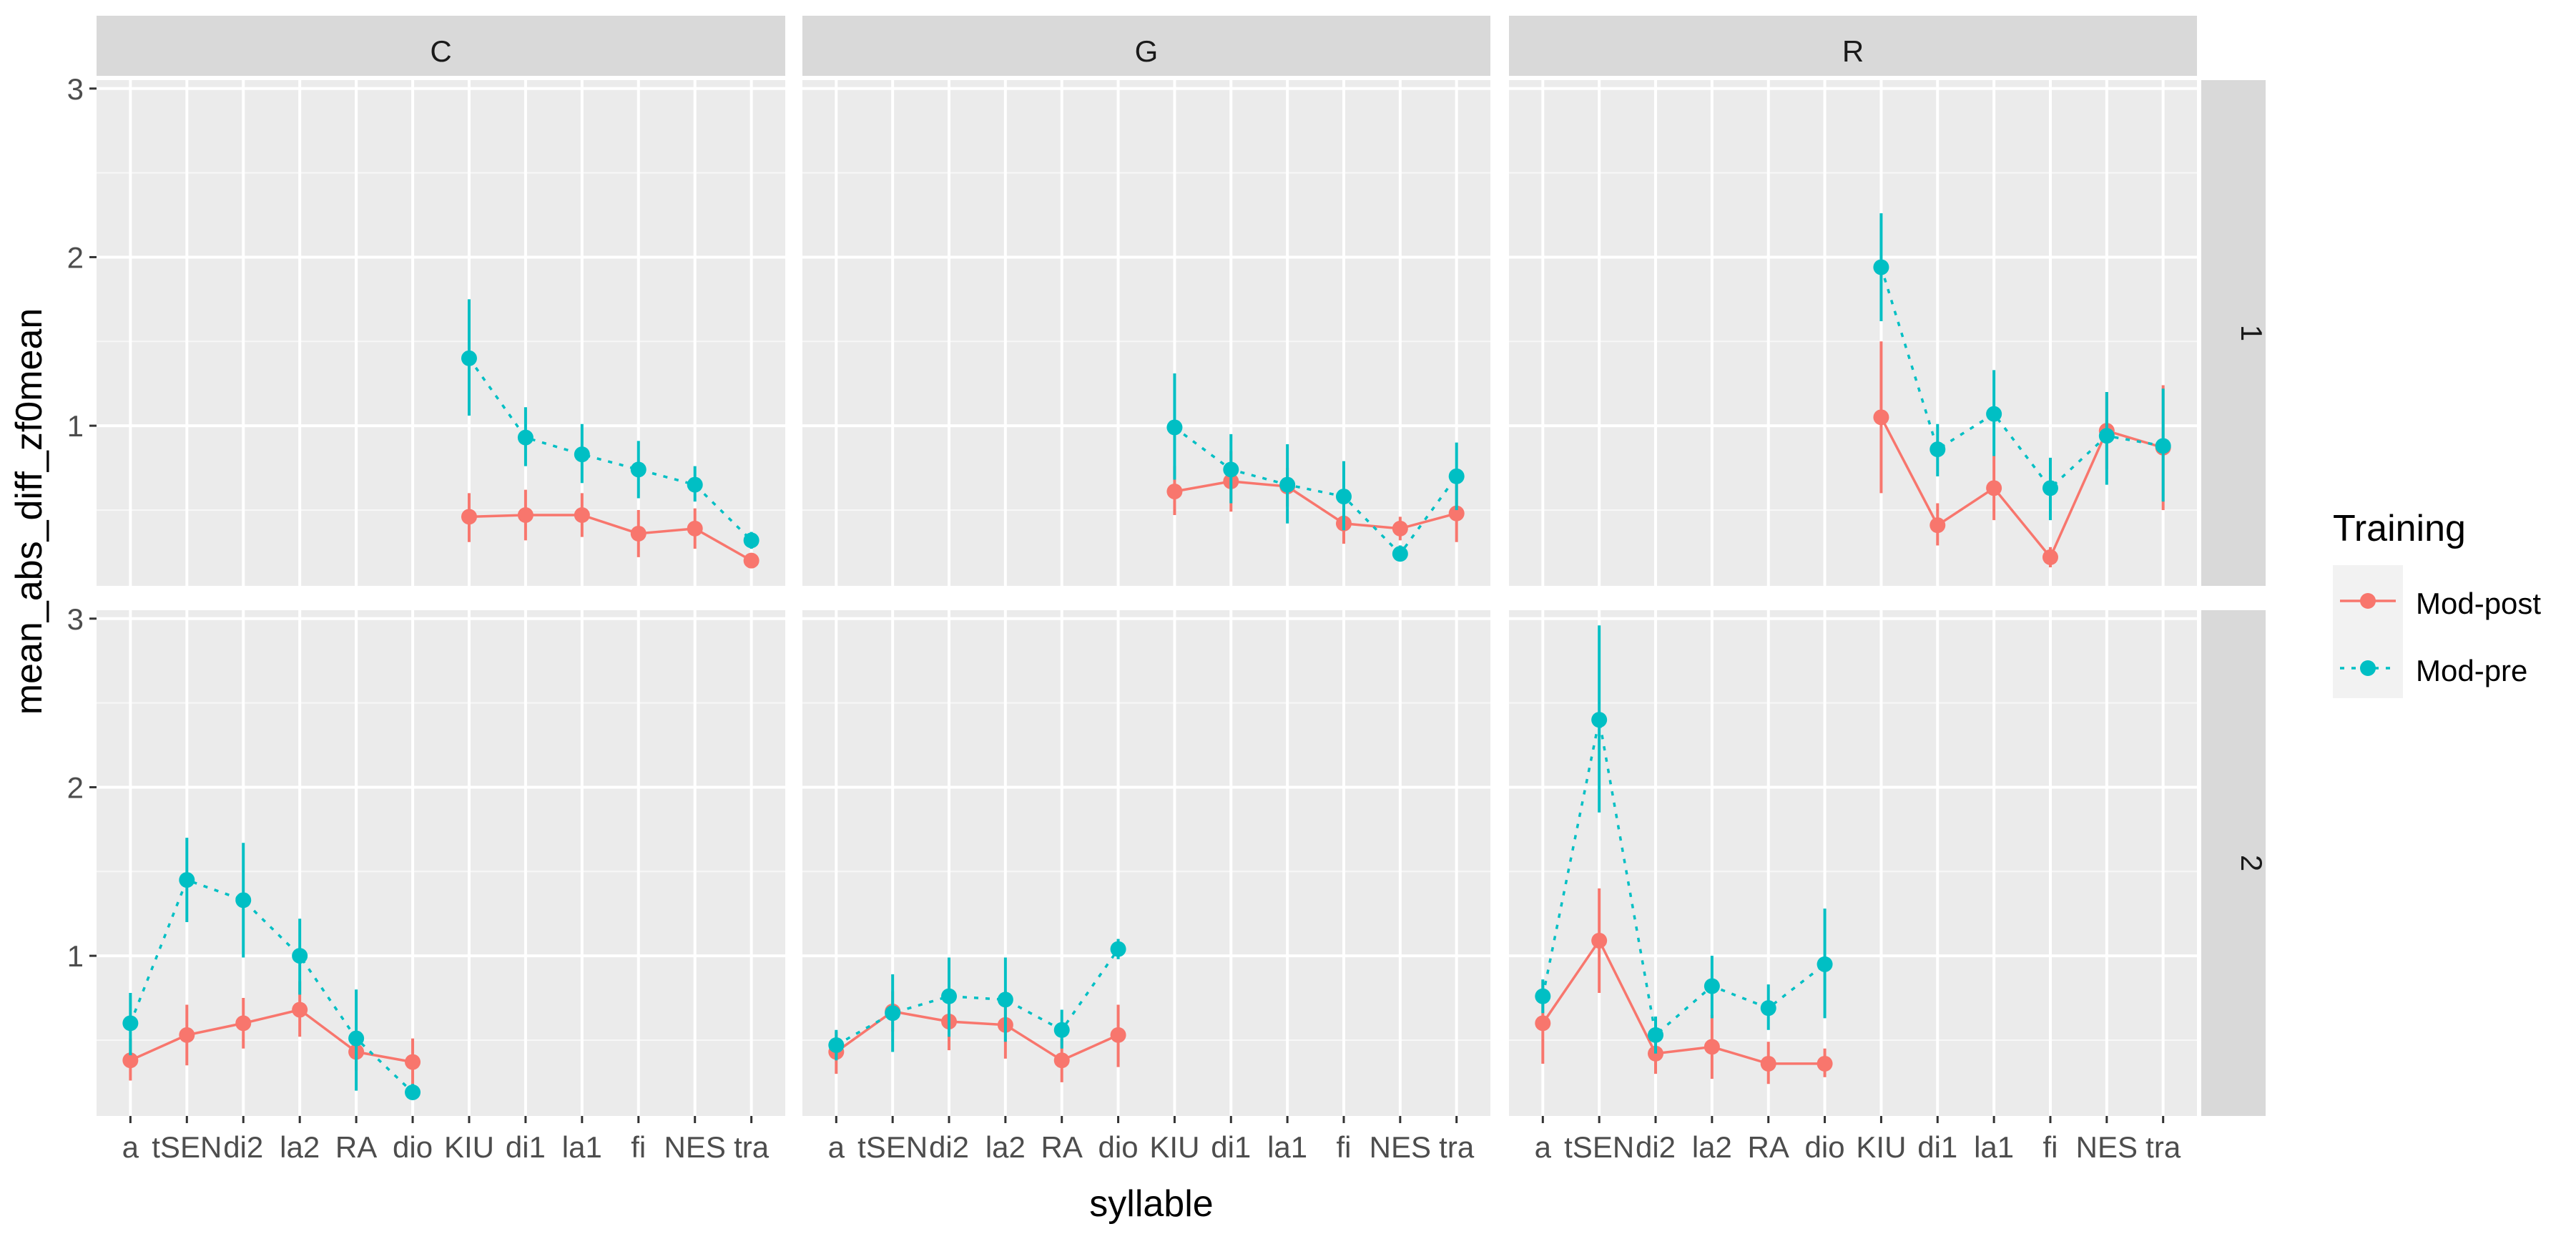 This screenshot has height=1239, width=2576. I want to click on legend-key-mod-post, so click(2368, 601).